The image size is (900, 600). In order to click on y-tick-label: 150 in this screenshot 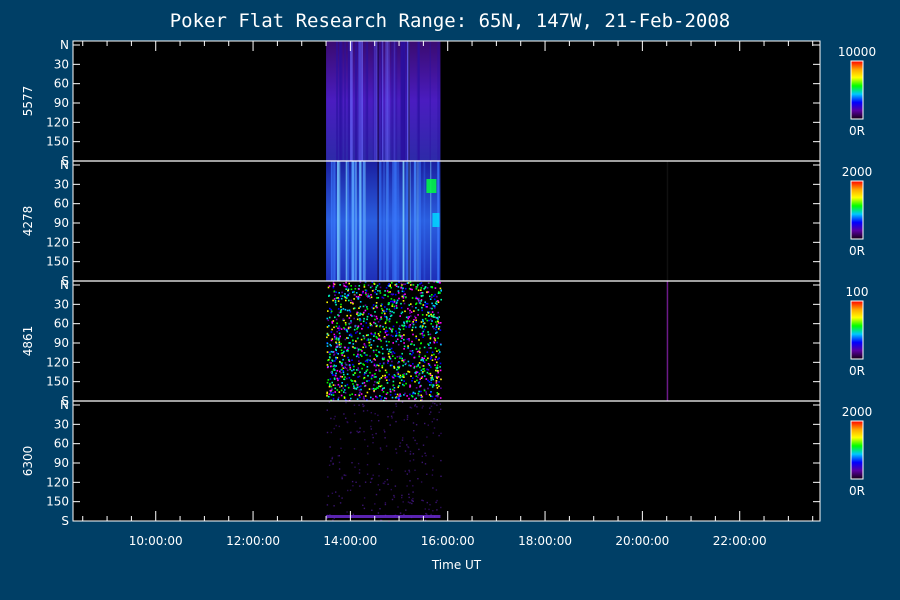, I will do `click(57, 142)`.